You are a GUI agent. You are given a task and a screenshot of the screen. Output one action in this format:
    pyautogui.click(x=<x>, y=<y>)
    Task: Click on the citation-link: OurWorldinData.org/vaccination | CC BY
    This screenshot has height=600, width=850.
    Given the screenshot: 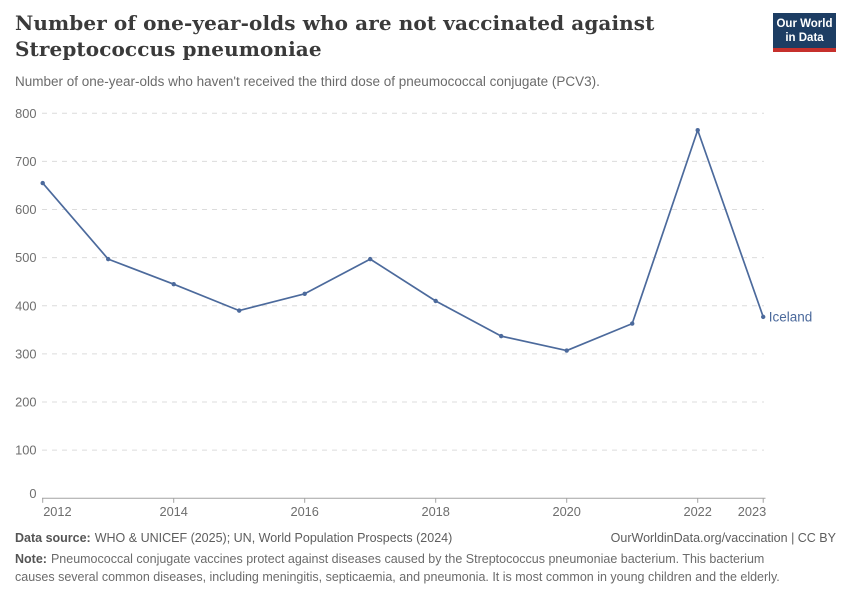 What is the action you would take?
    pyautogui.click(x=723, y=538)
    